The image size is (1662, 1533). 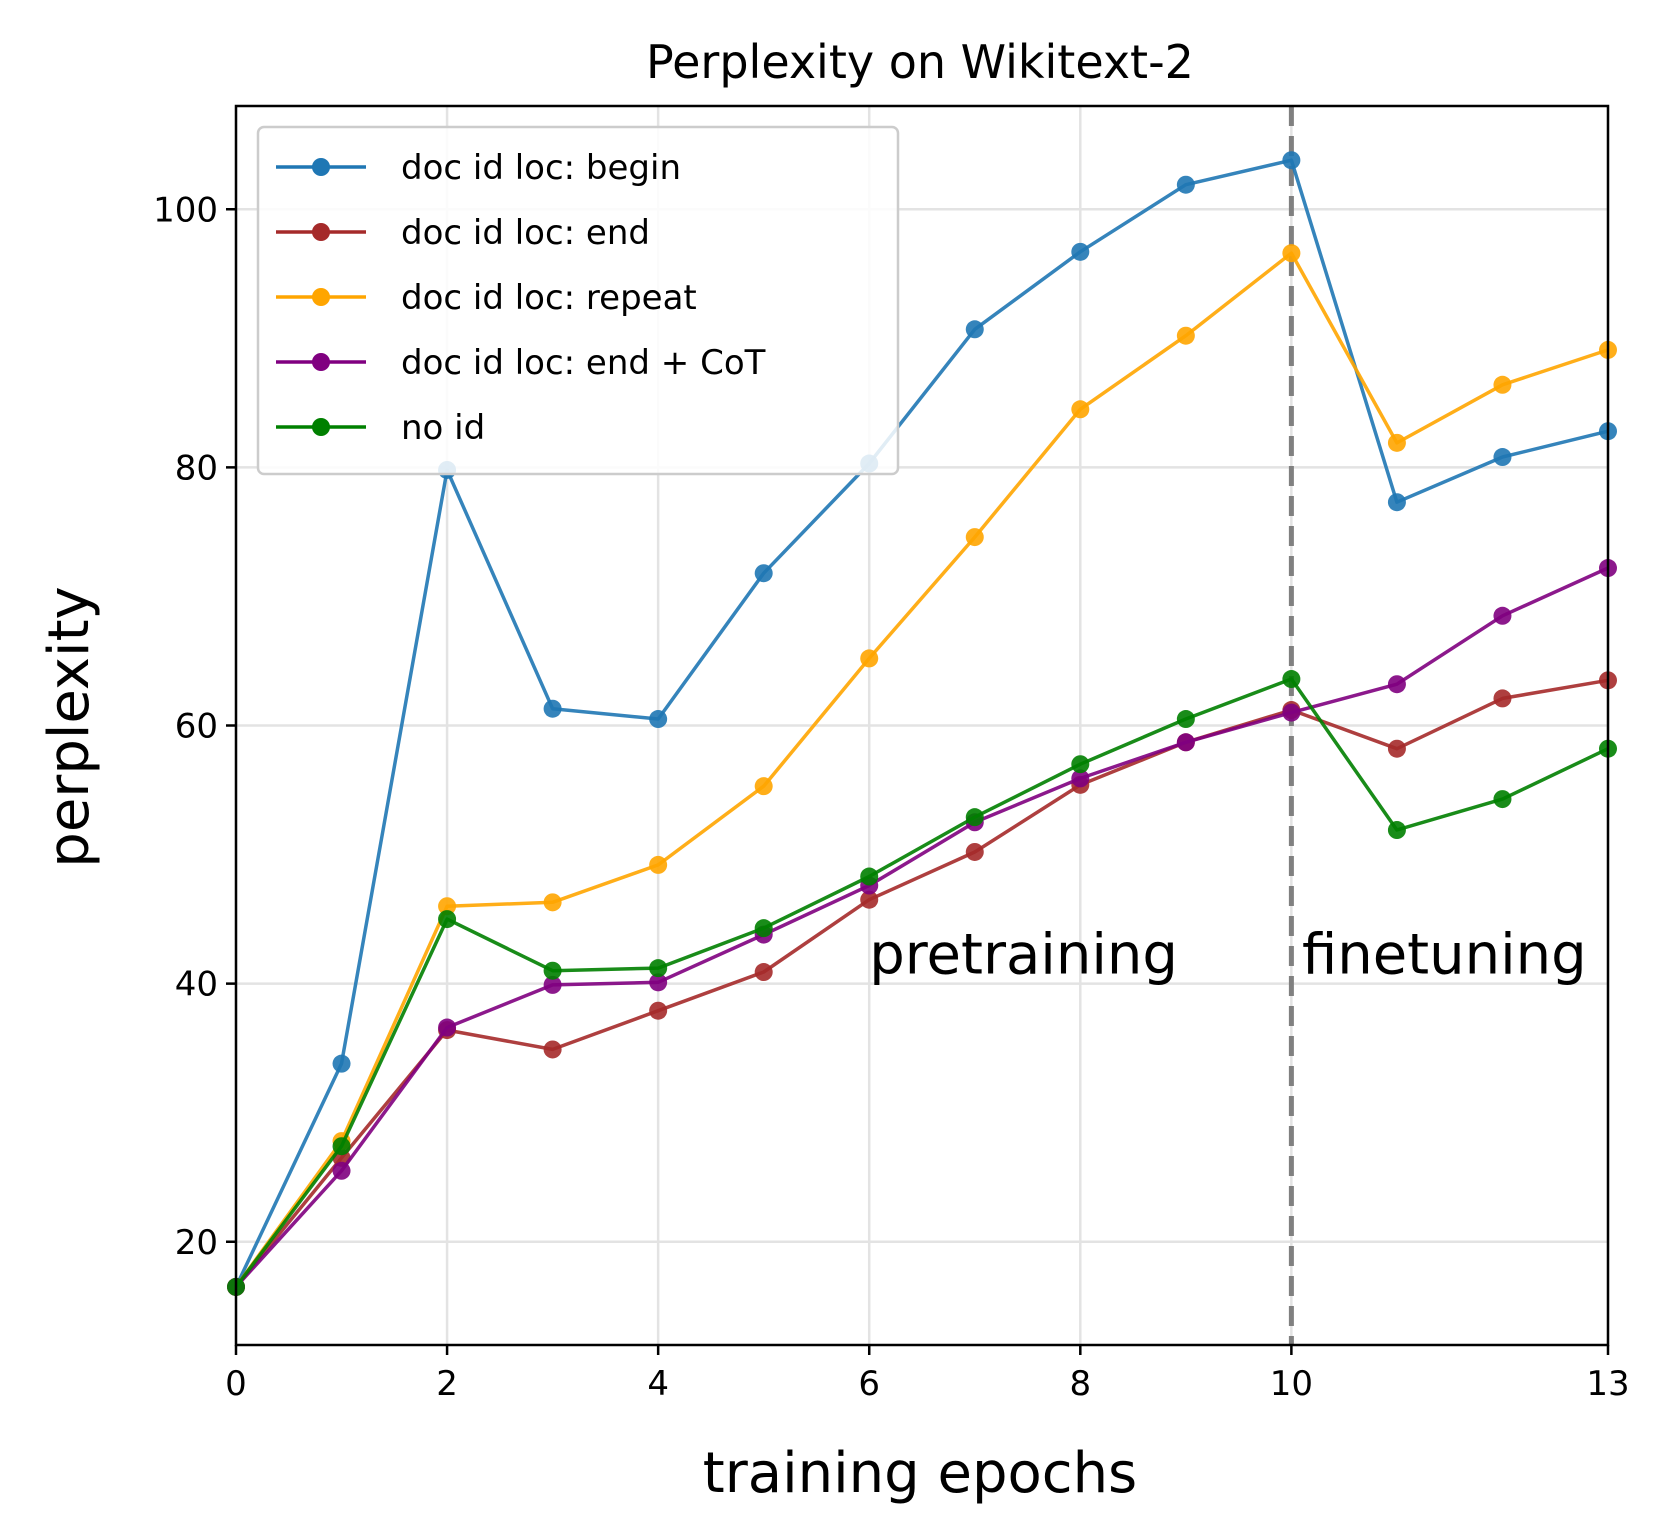 What do you see at coordinates (920, 1473) in the screenshot?
I see `x-axis-label: training epochs` at bounding box center [920, 1473].